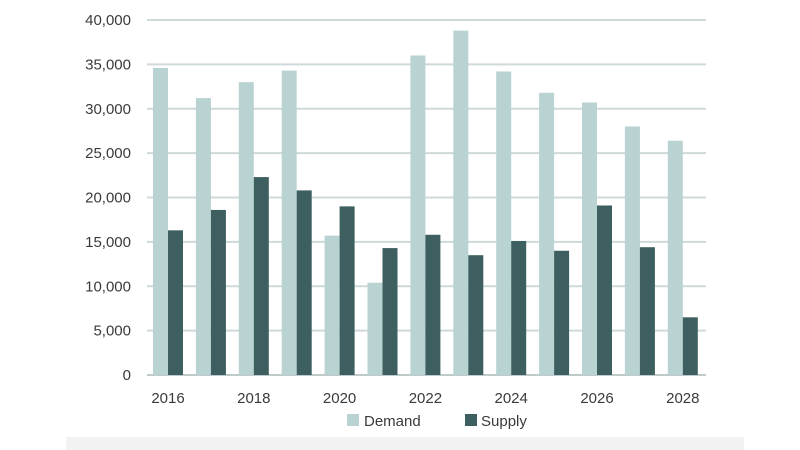  I want to click on x-tick-label: 2016, so click(167, 398).